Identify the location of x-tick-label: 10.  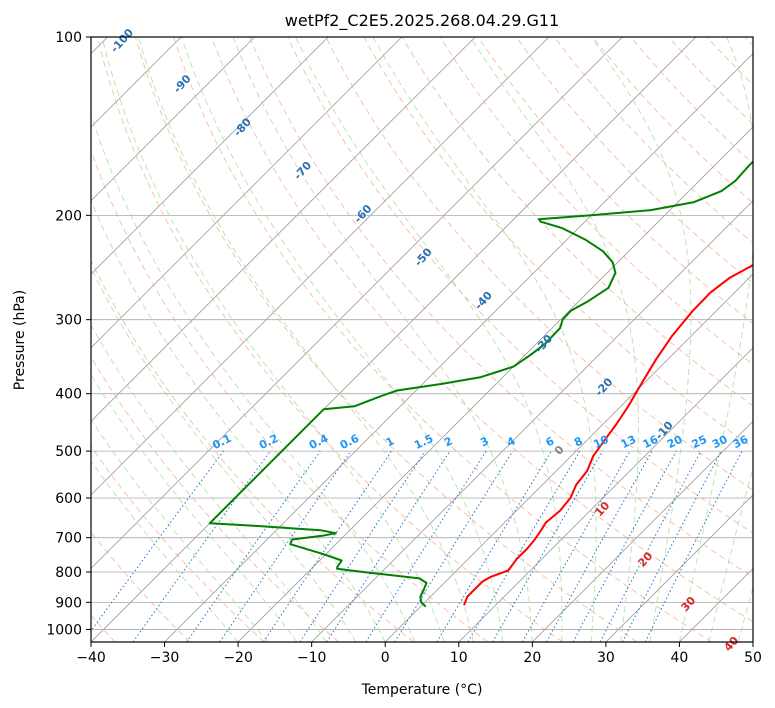
(459, 658).